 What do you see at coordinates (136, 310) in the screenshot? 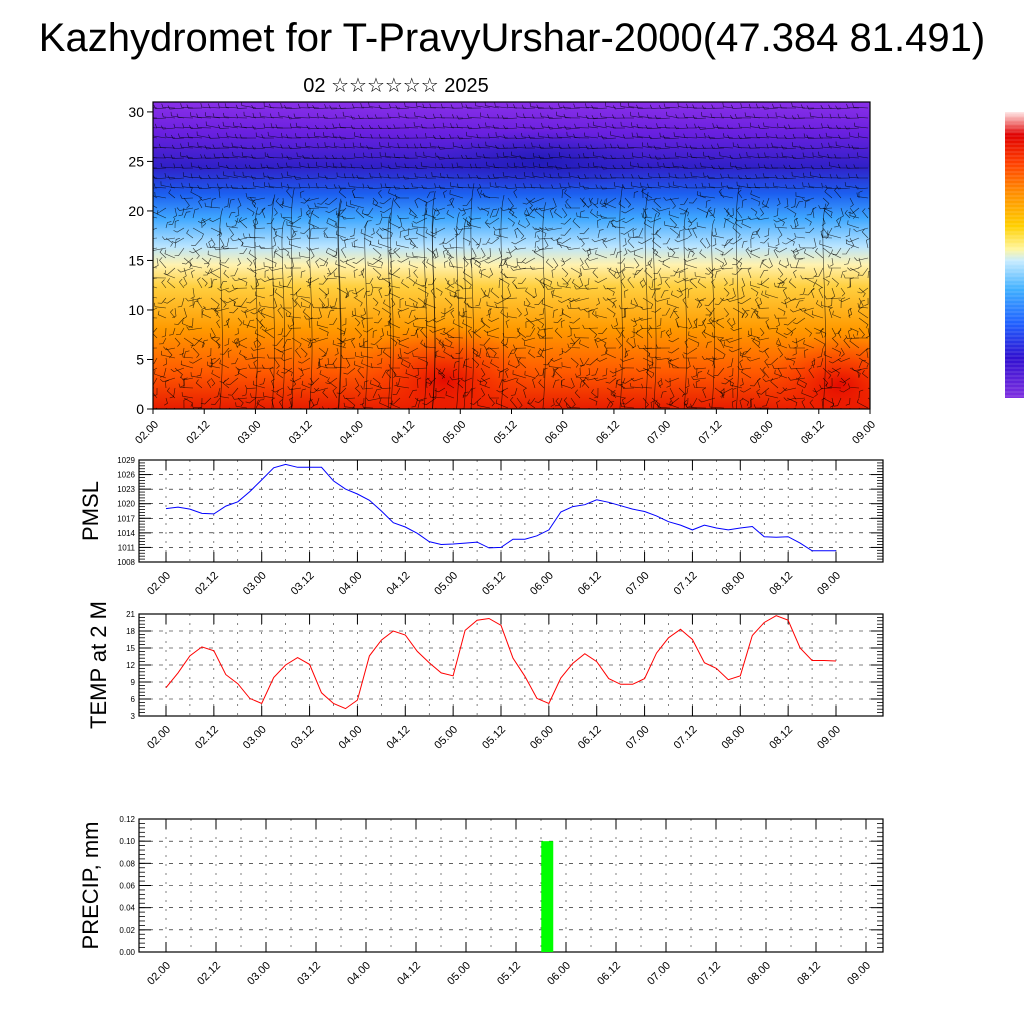
I see `y-tick-label: 10` at bounding box center [136, 310].